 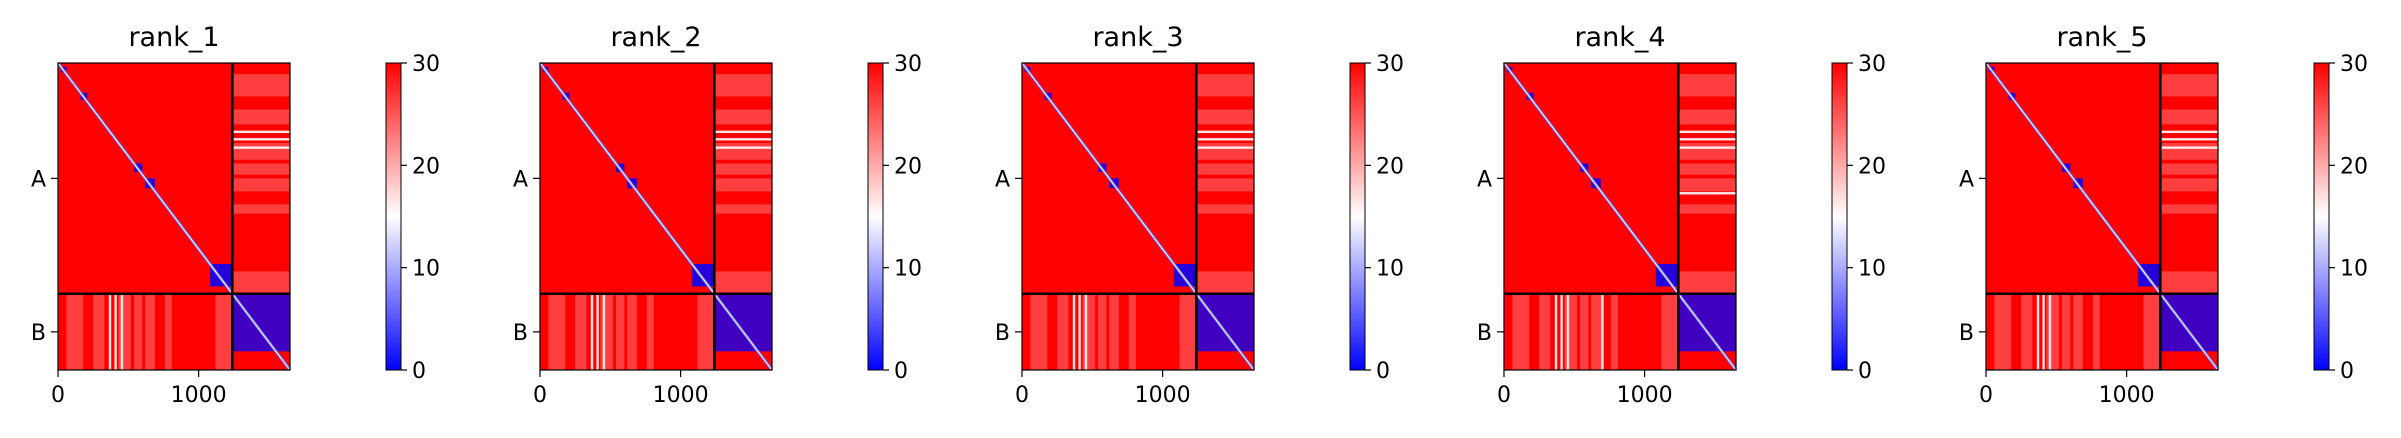 What do you see at coordinates (2101, 37) in the screenshot?
I see `panel-title: rank_5` at bounding box center [2101, 37].